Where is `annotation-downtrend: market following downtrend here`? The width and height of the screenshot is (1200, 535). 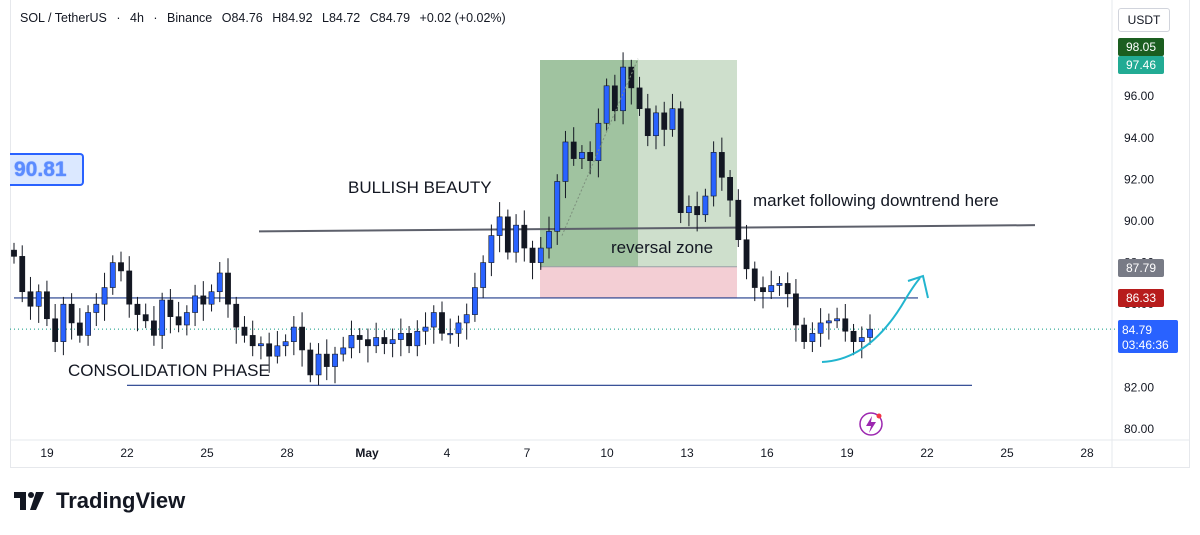 annotation-downtrend: market following downtrend here is located at coordinates (876, 200).